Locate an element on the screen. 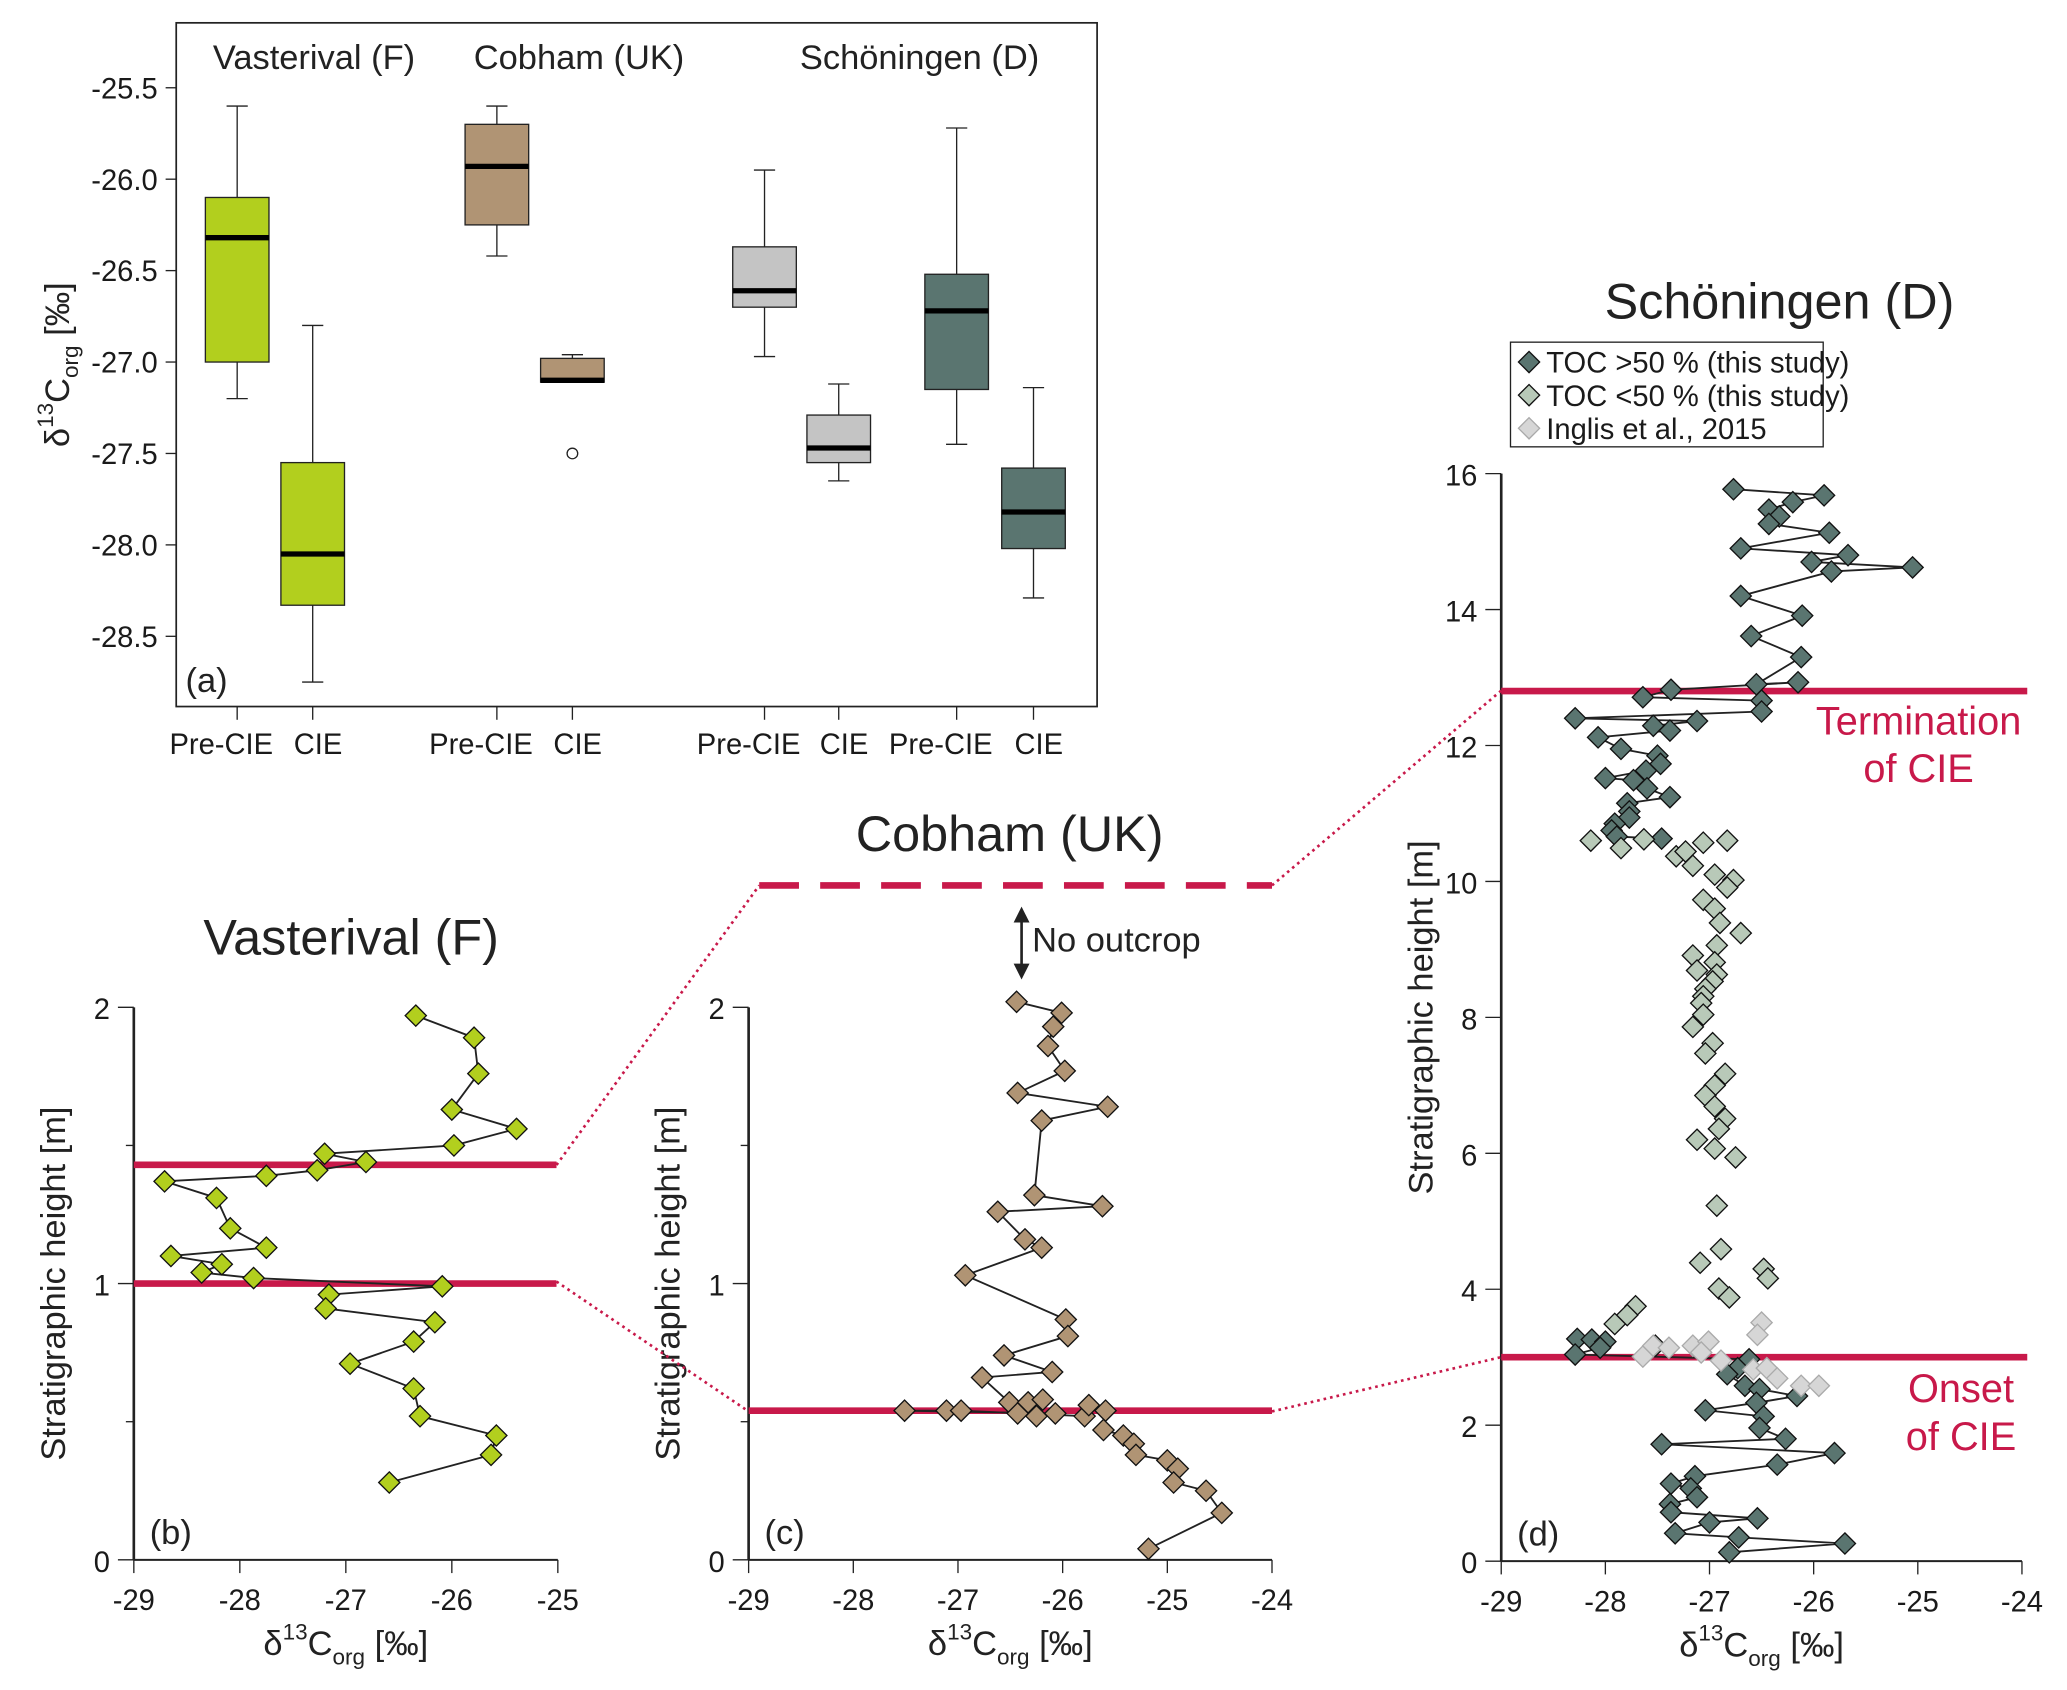 The width and height of the screenshot is (2067, 1690). y-tick-label: -26.5 is located at coordinates (124, 272).